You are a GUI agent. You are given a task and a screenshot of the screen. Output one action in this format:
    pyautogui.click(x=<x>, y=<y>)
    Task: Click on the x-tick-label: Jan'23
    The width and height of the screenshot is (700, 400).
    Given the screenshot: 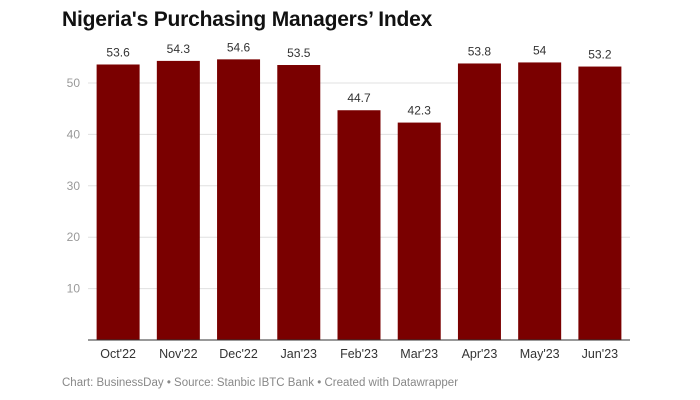 What is the action you would take?
    pyautogui.click(x=299, y=354)
    